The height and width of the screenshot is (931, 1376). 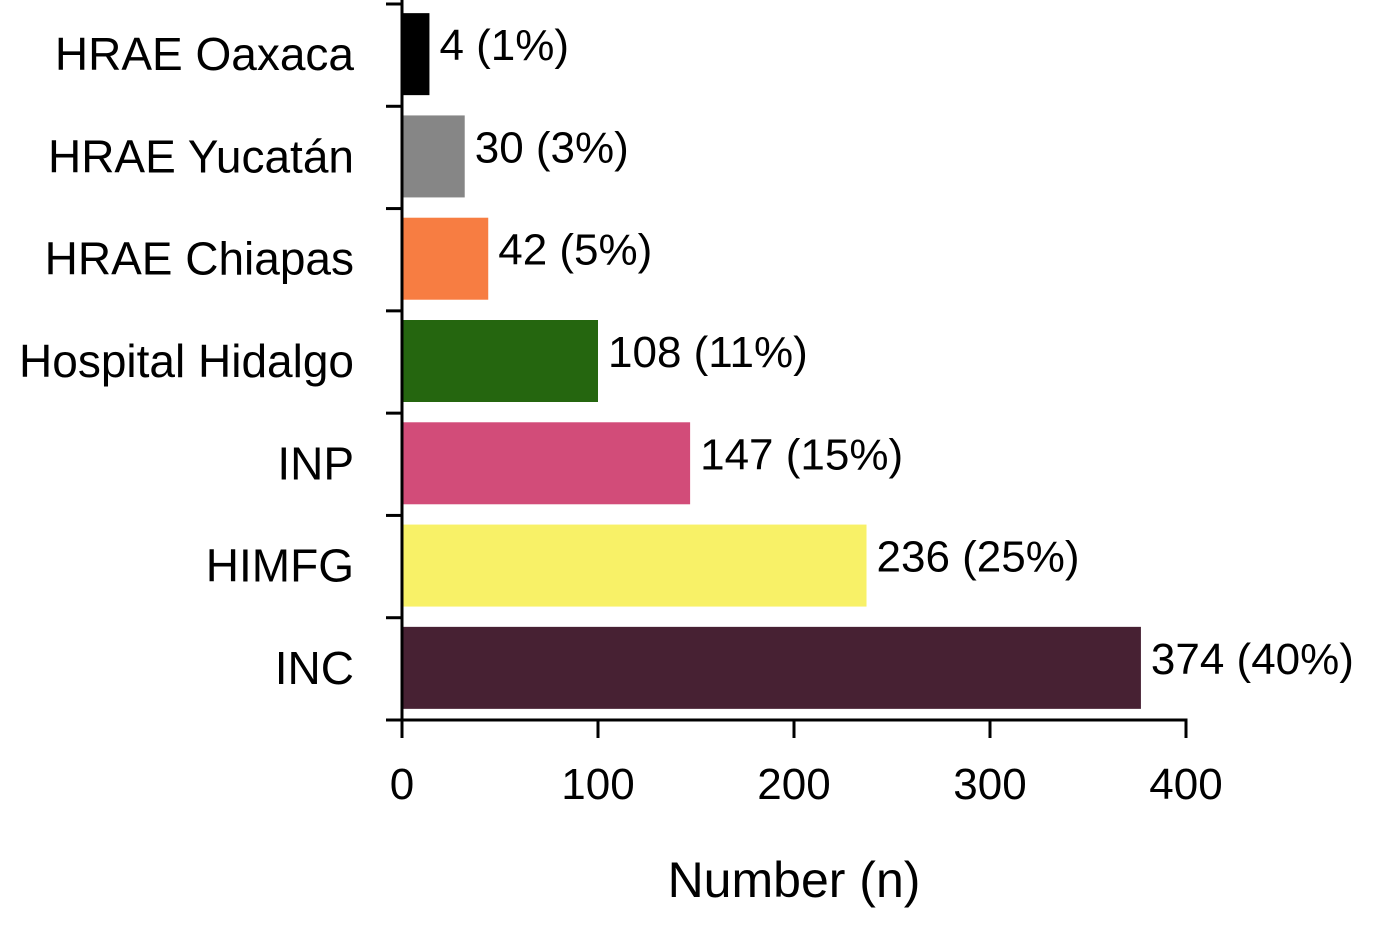 I want to click on category-label-0: HRAE Oaxaca, so click(x=205, y=54).